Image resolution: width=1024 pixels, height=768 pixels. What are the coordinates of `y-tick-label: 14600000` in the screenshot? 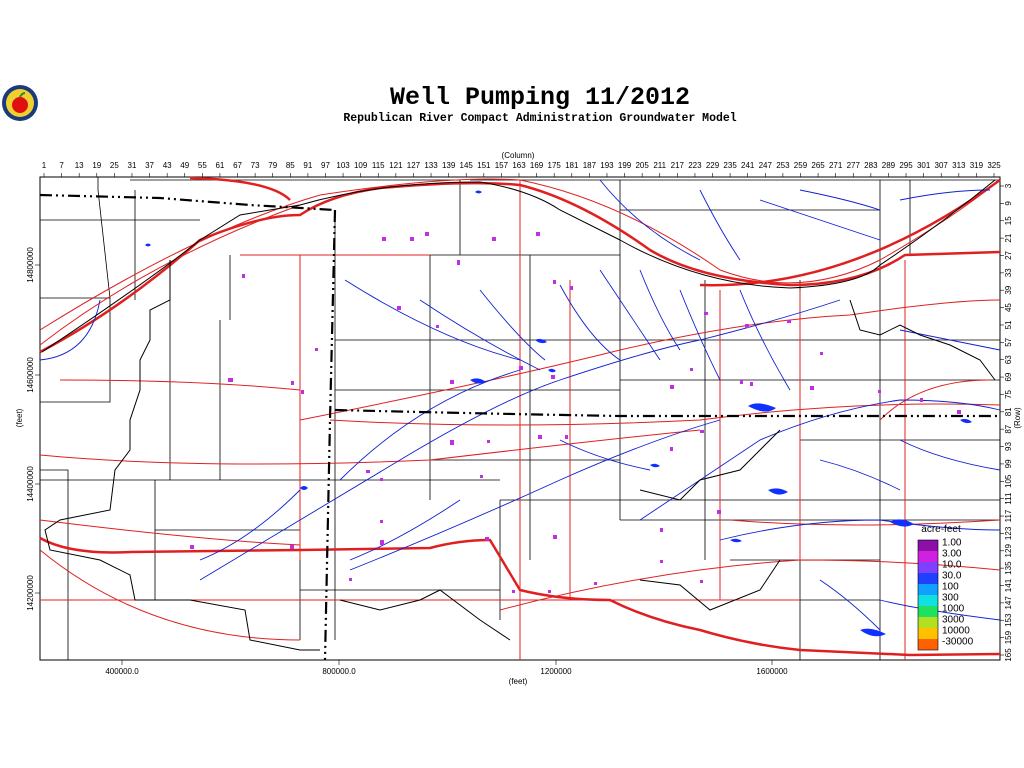 It's located at (30, 375).